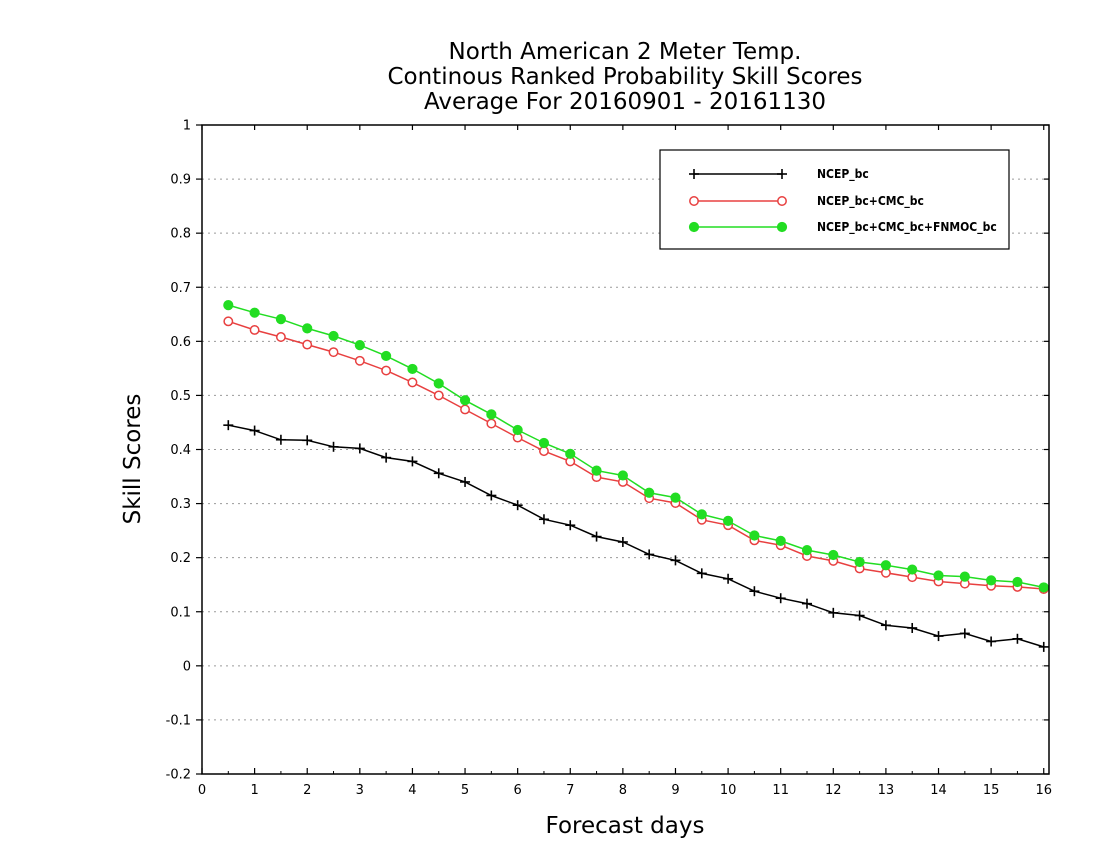  What do you see at coordinates (570, 790) in the screenshot?
I see `x-tick-label: 7` at bounding box center [570, 790].